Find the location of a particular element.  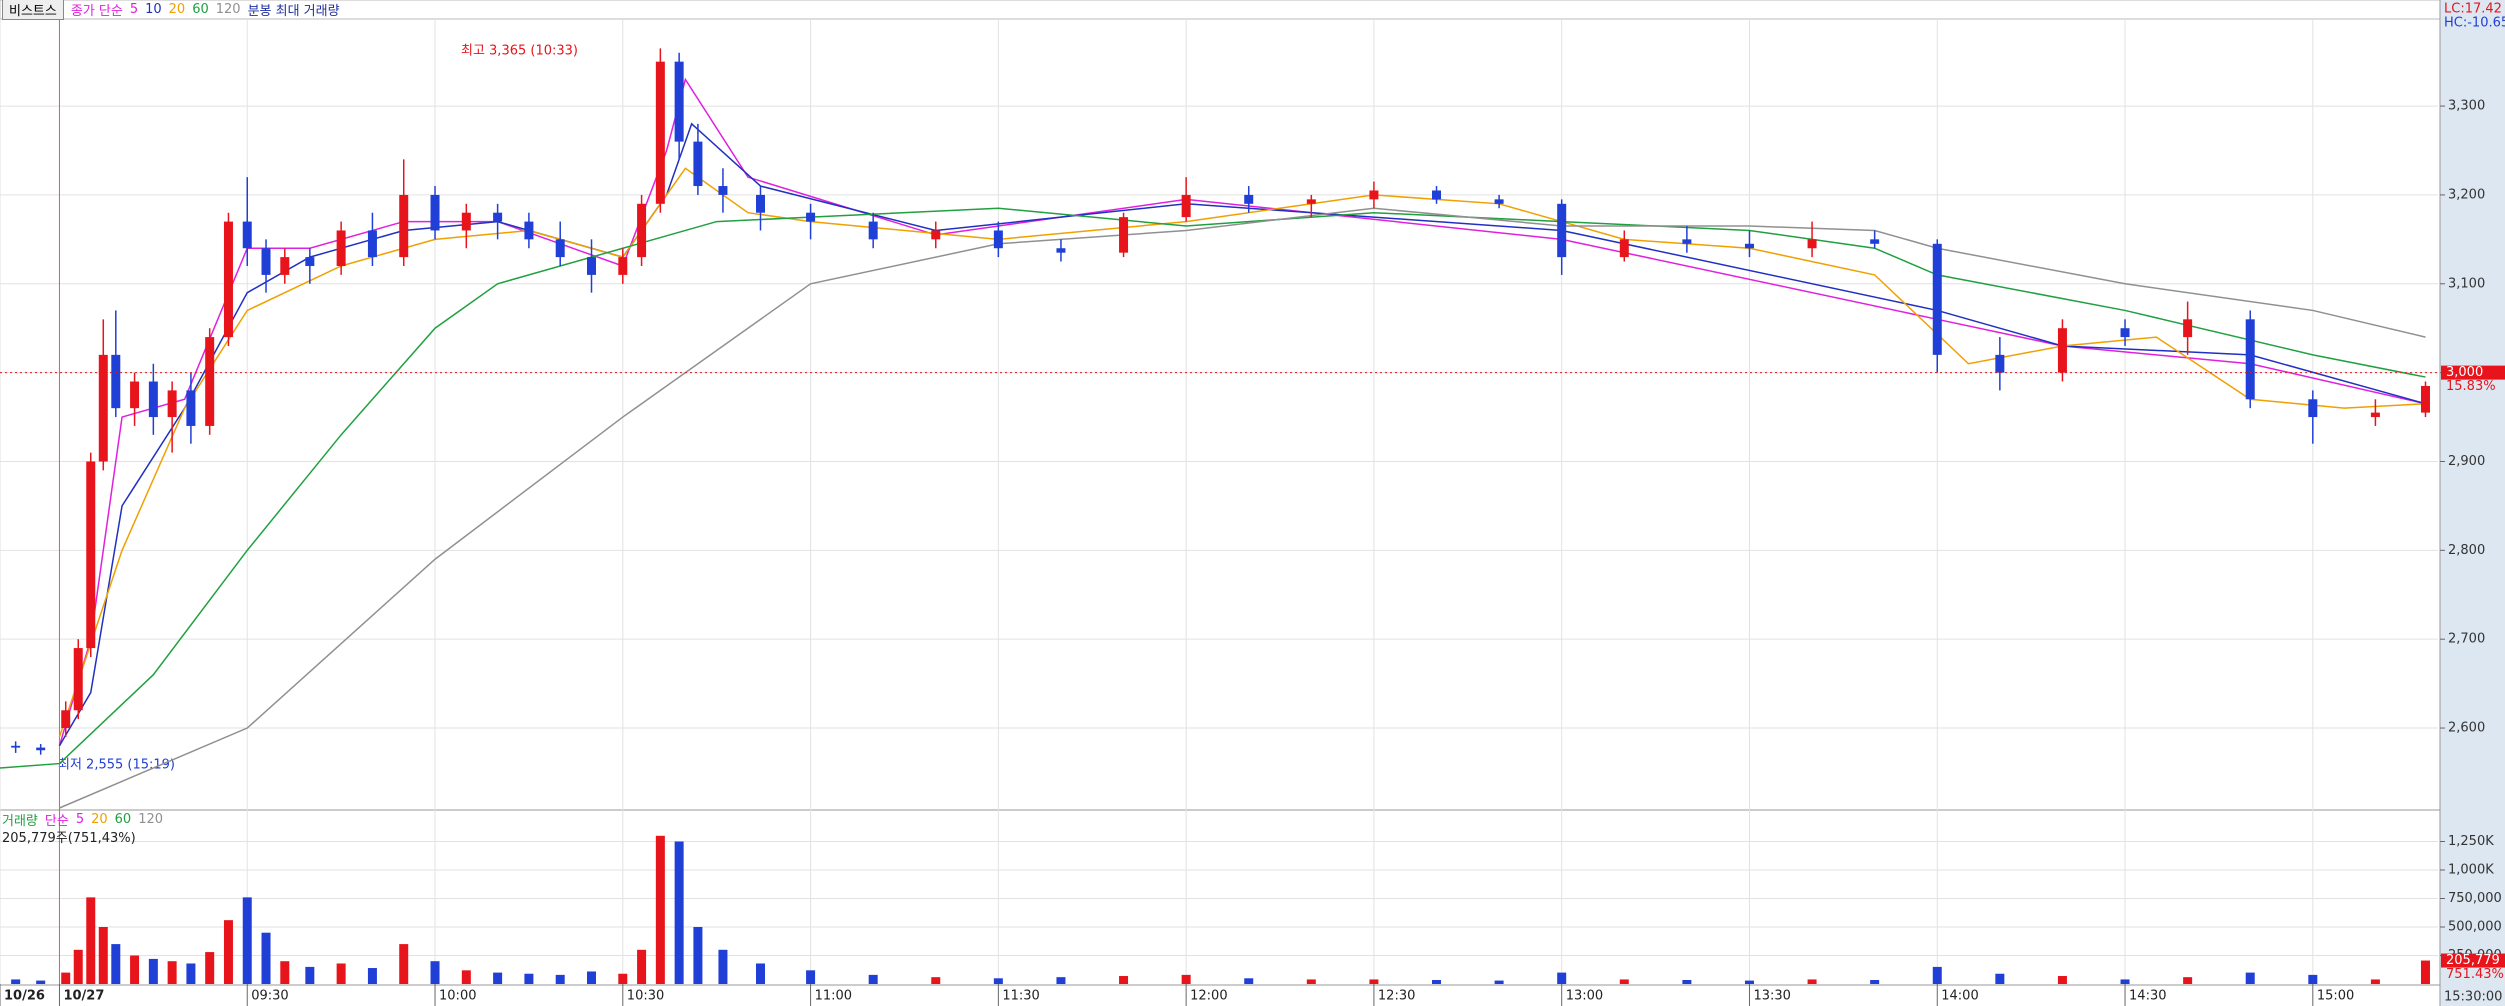

top-bar is located at coordinates (1220, 10).